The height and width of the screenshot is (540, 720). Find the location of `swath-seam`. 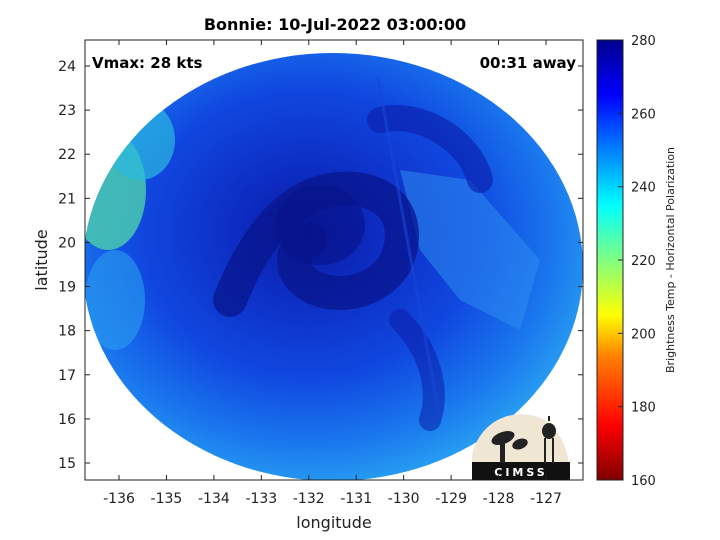

swath-seam is located at coordinates (409, 249).